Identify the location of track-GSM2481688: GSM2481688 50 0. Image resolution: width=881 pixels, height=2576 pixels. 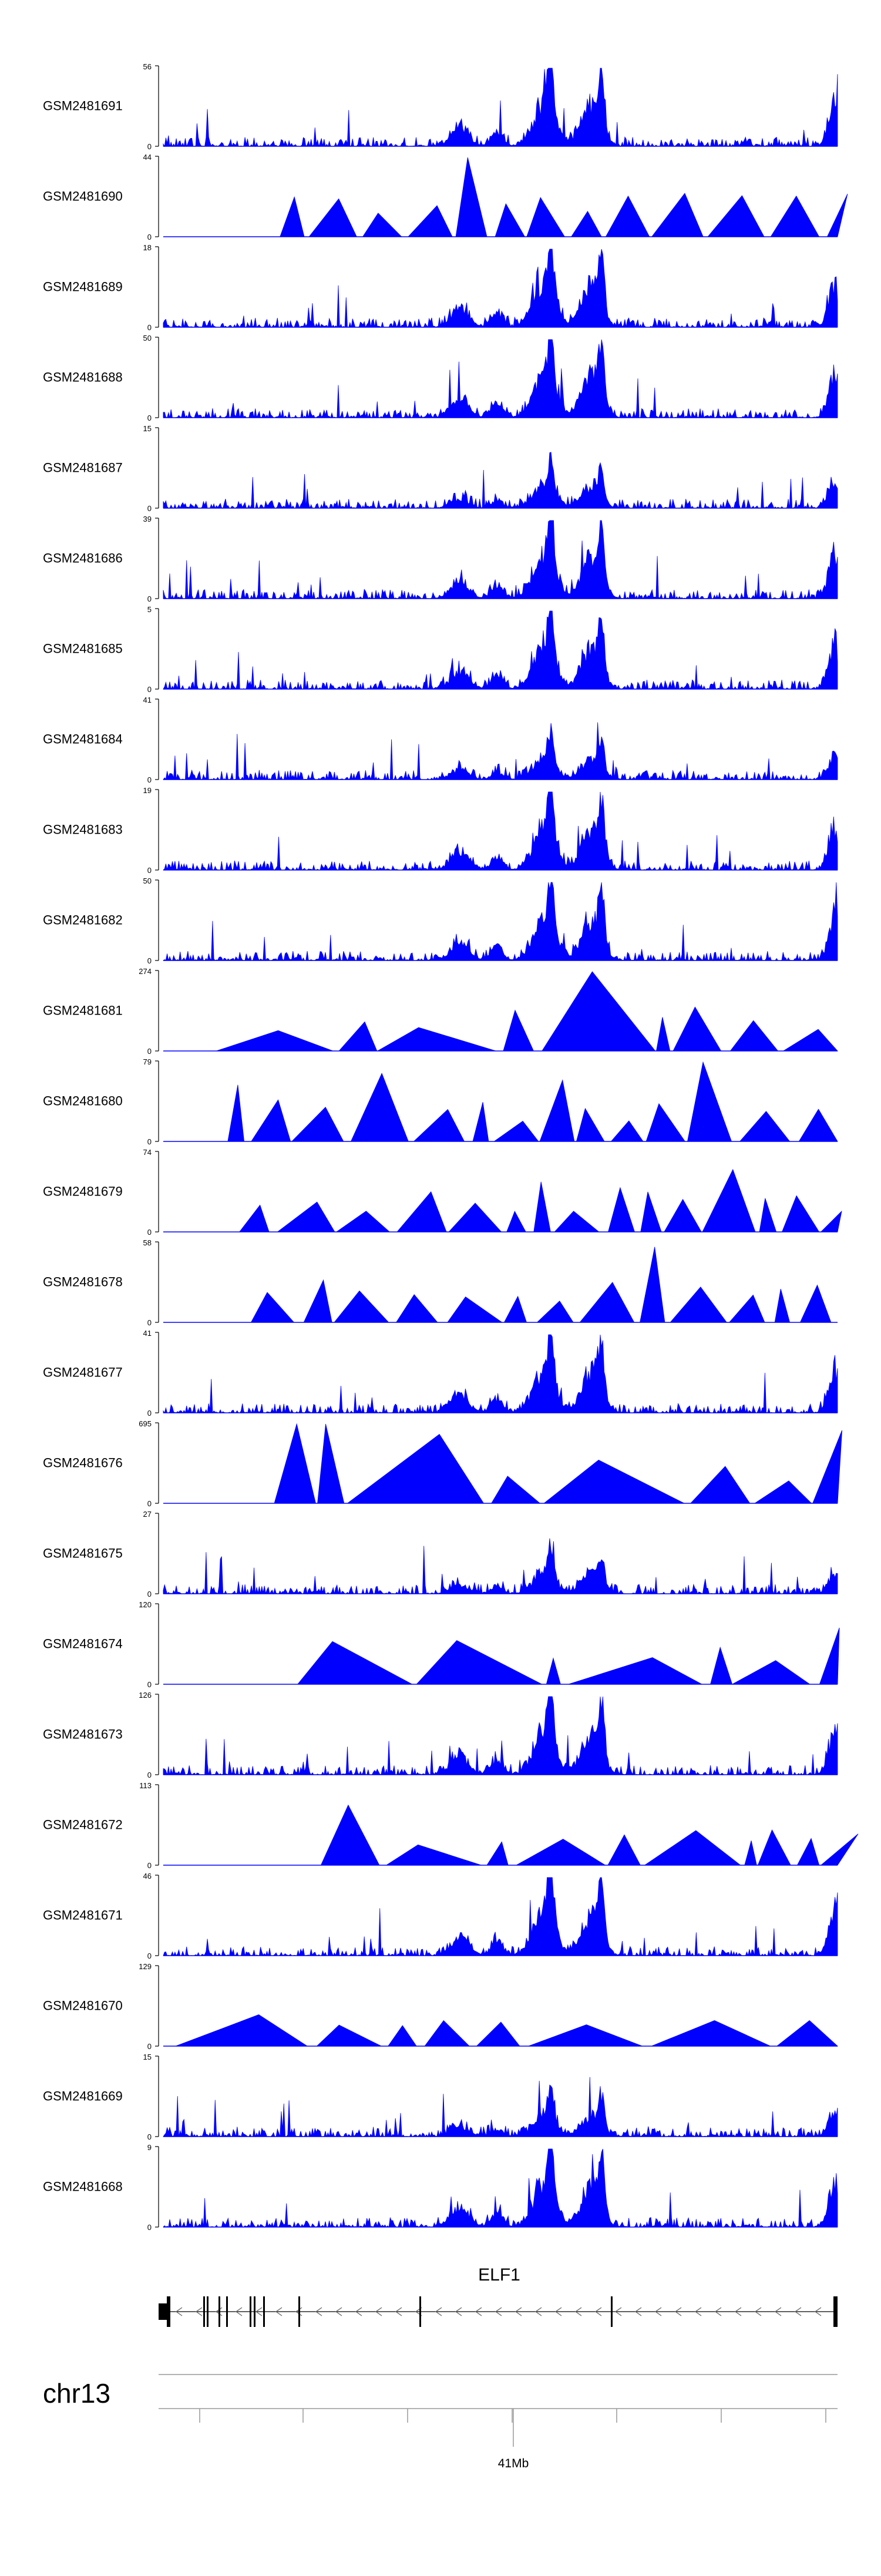
(441, 378).